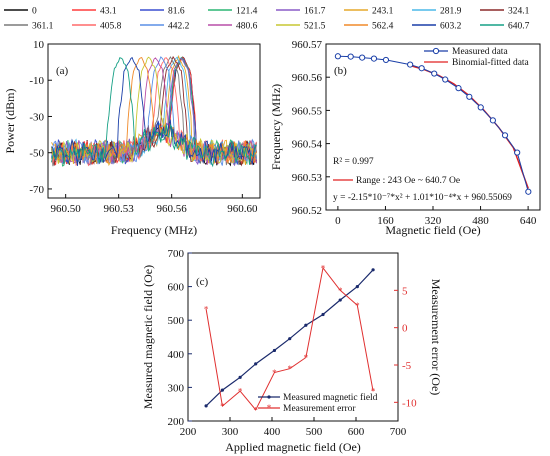  I want to click on legend-measured-marker, so click(436, 51).